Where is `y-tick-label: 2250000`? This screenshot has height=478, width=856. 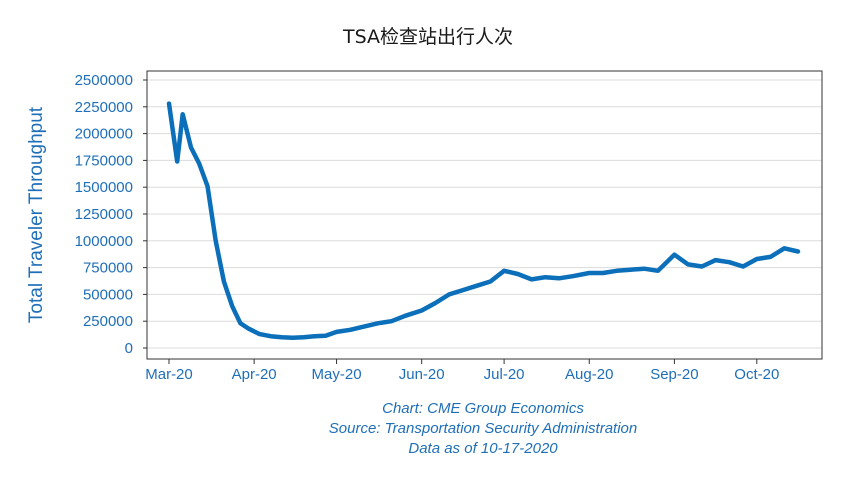
y-tick-label: 2250000 is located at coordinates (104, 107).